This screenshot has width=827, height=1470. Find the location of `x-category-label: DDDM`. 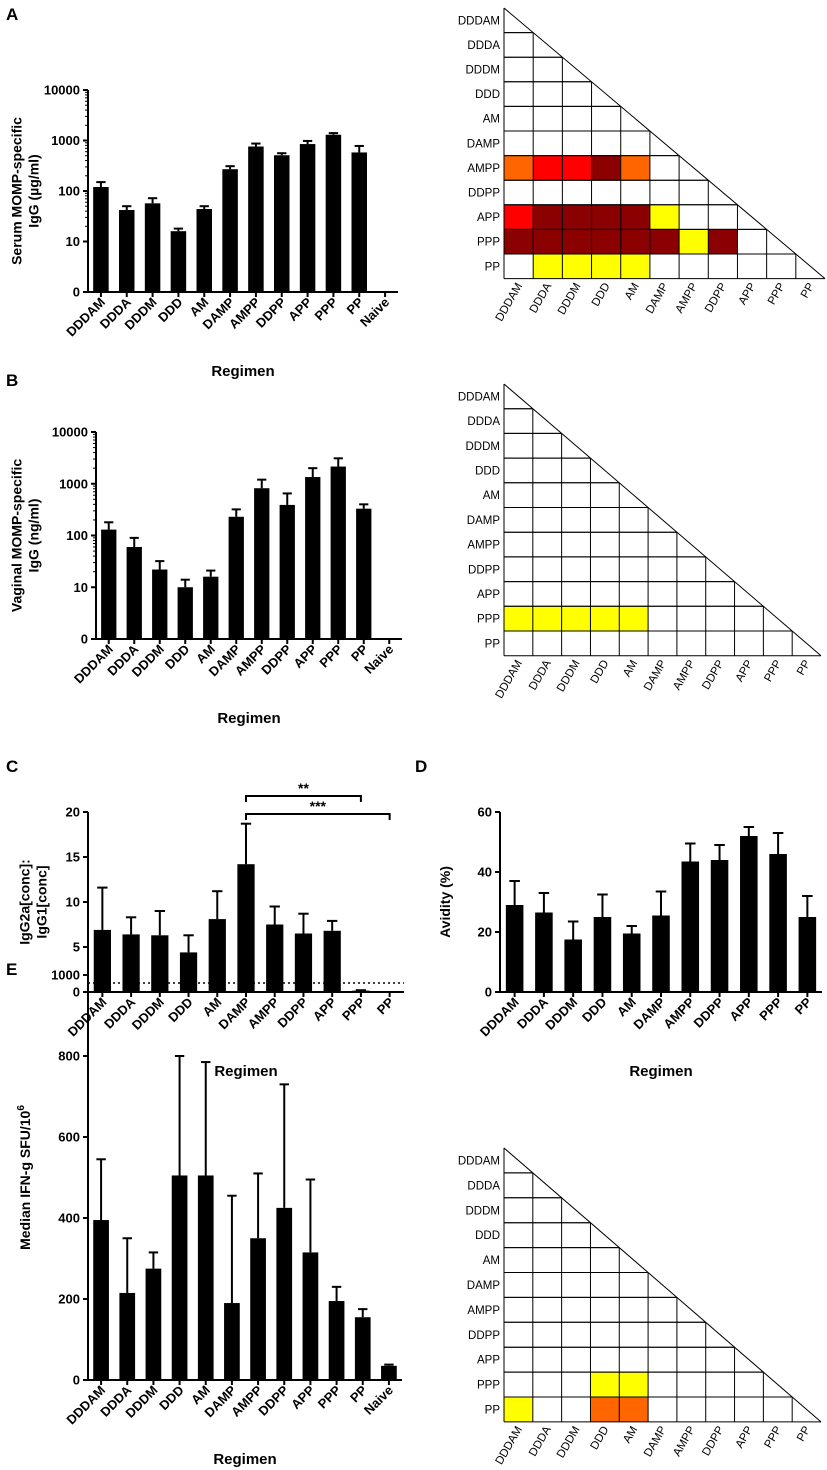

x-category-label: DDDM is located at coordinates (561, 1014).